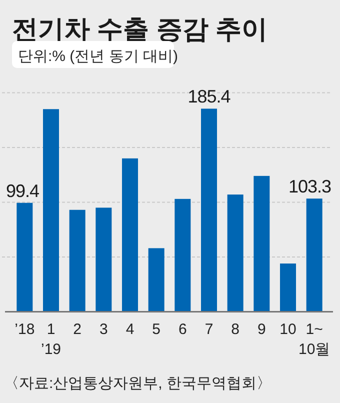 The height and width of the screenshot is (403, 340). Describe the element at coordinates (261, 329) in the screenshot. I see `x-tick-label: 9` at that location.